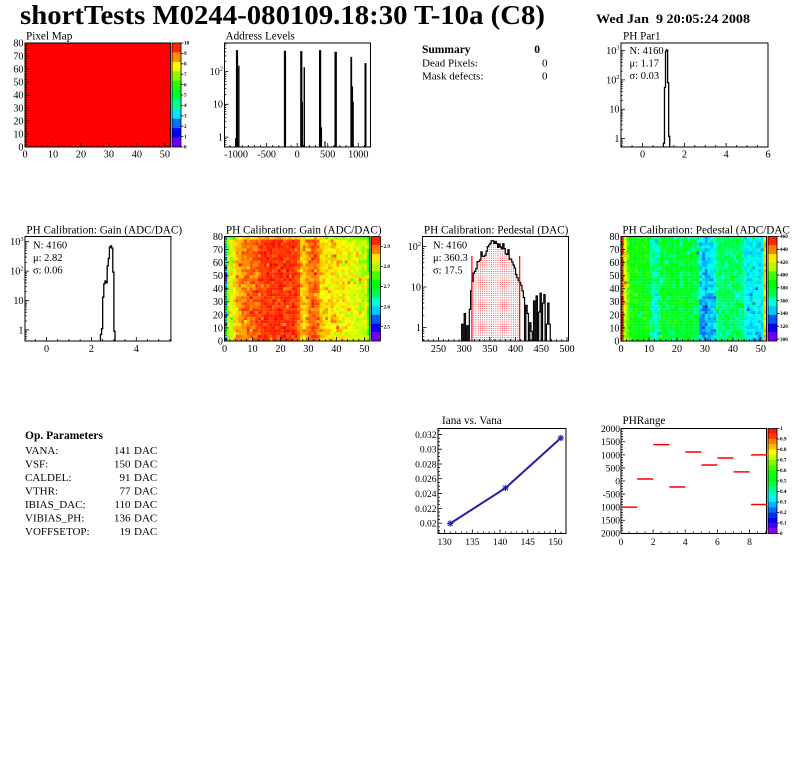  What do you see at coordinates (783, 450) in the screenshot?
I see `svg-text: 0.8` at bounding box center [783, 450].